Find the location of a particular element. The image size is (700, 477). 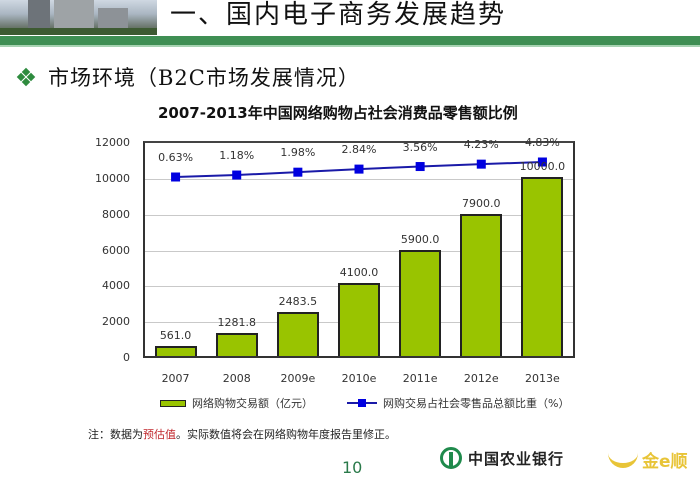

y-tick-label: 8000 is located at coordinates (116, 214).